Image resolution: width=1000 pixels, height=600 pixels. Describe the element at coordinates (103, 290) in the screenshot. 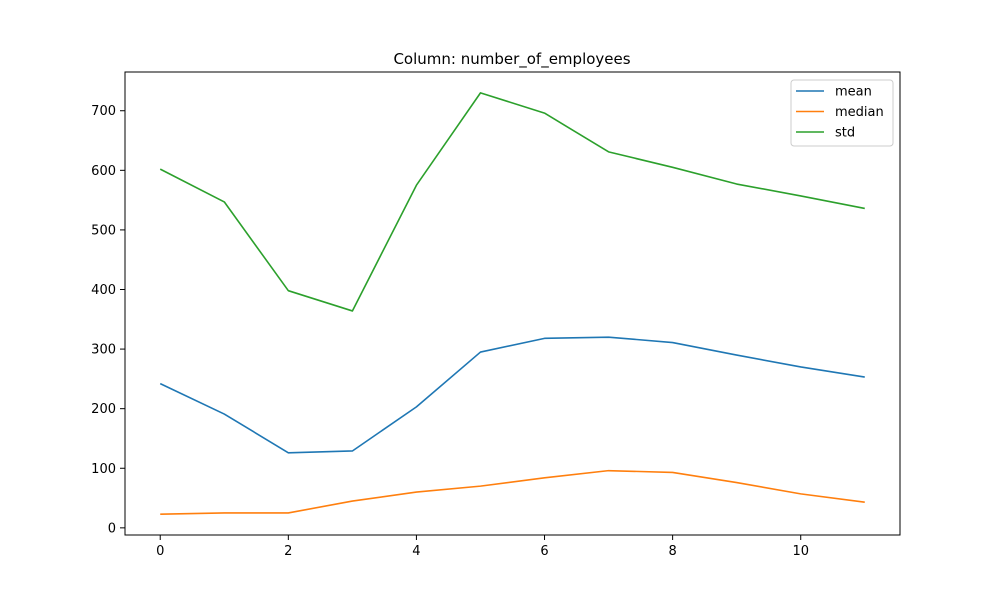

I see `y-tick-label: 400` at that location.